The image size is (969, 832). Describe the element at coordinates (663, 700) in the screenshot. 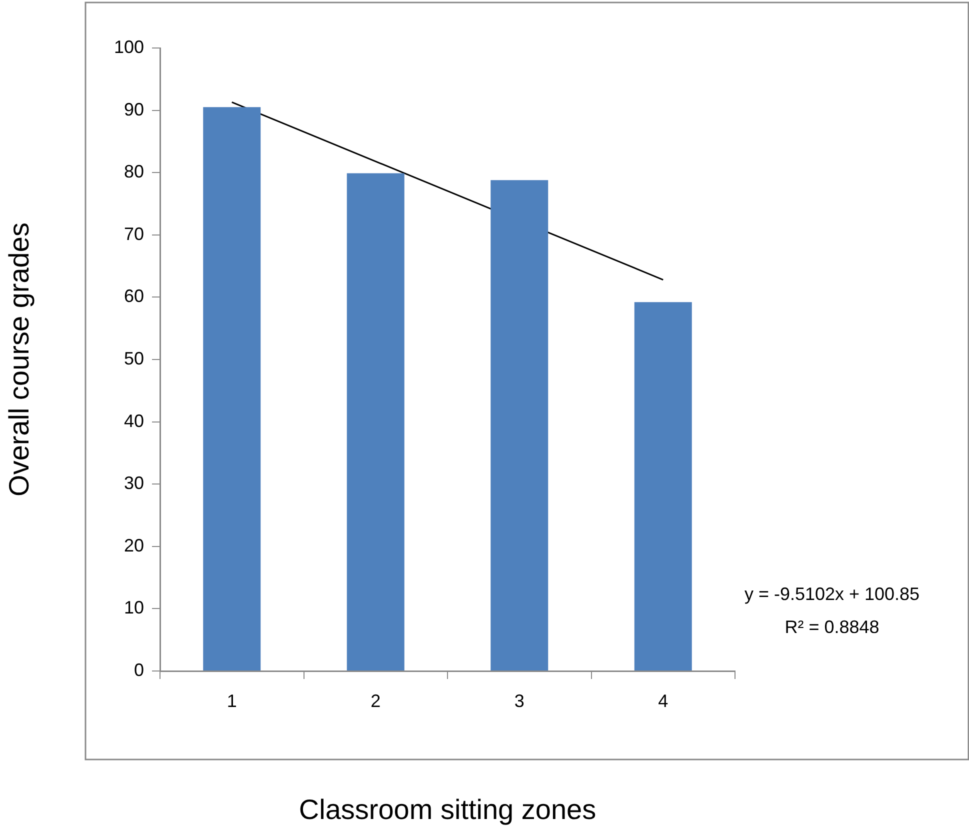

I see `x-tick-label: 4` at that location.